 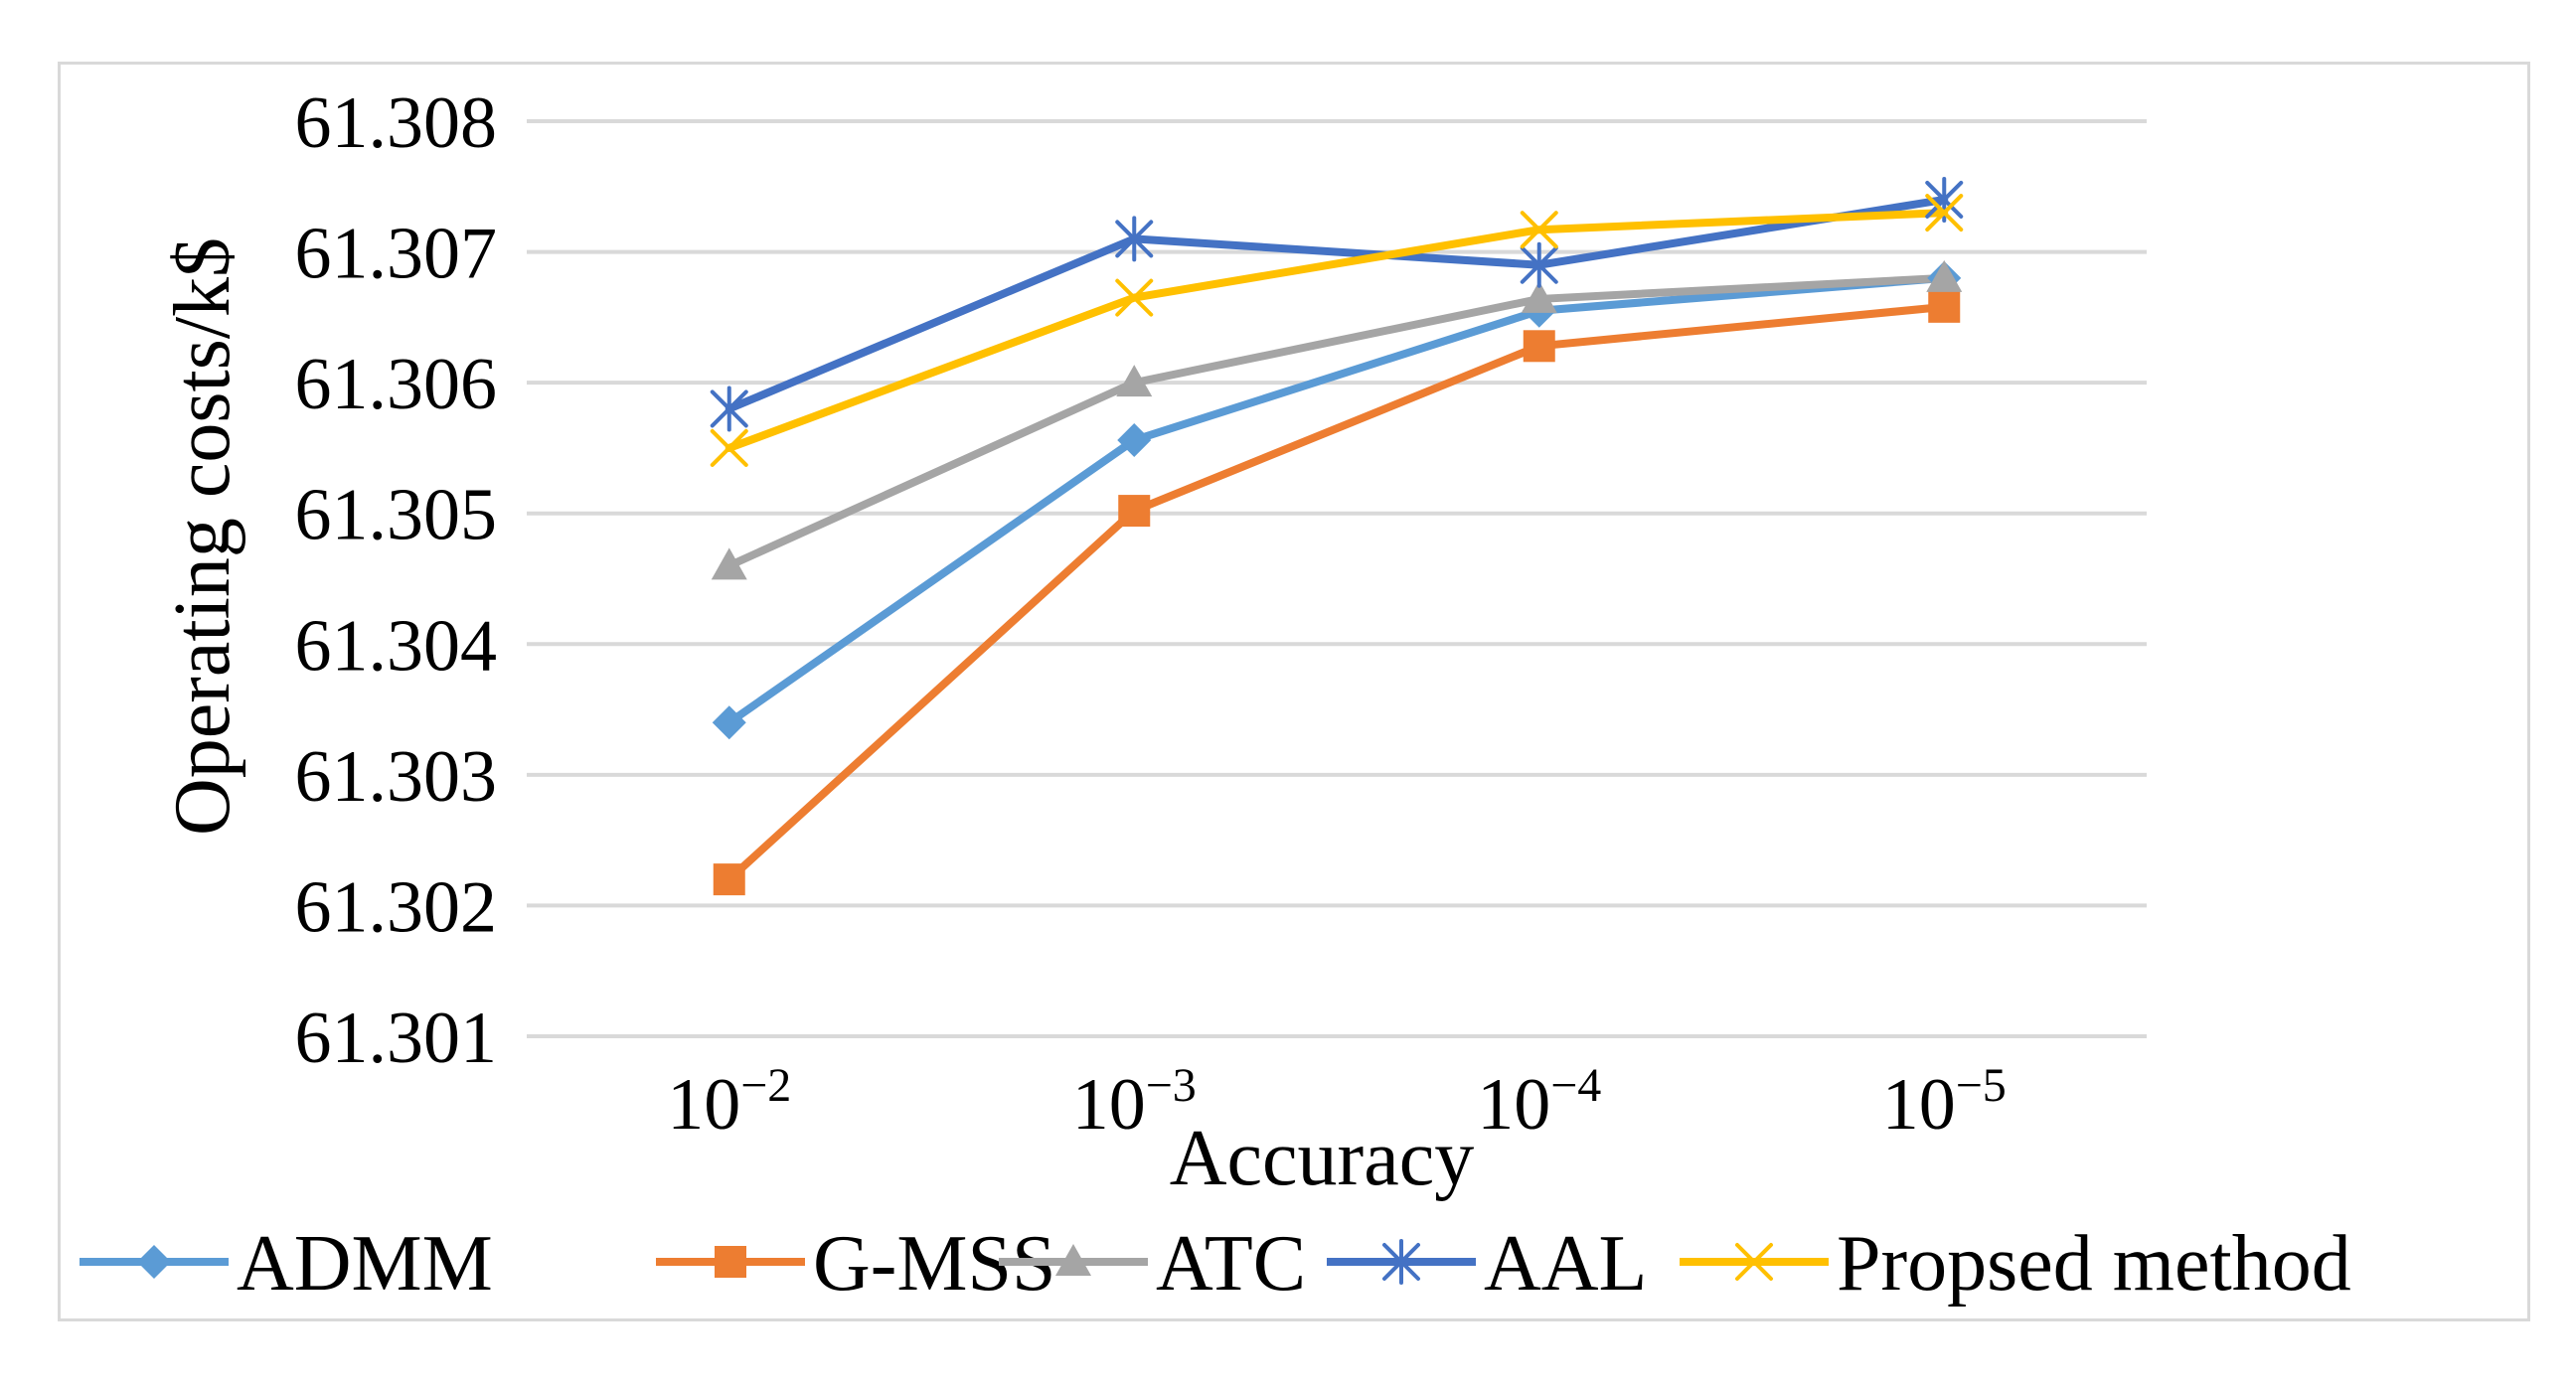 I want to click on series-line-atc, so click(x=1336, y=421).